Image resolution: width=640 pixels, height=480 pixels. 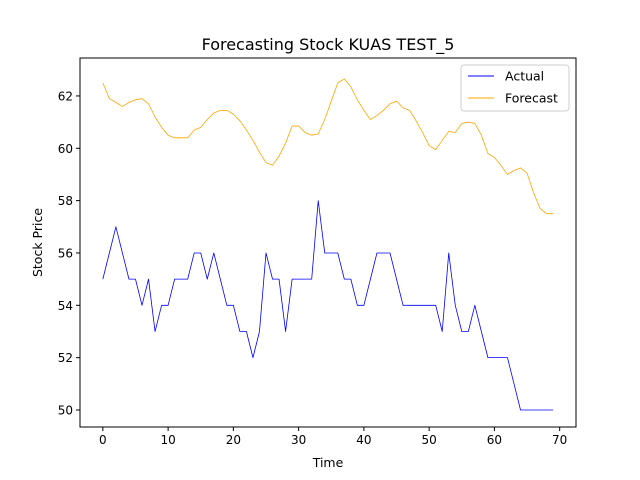 I want to click on y-tick-label: 60, so click(x=65, y=149).